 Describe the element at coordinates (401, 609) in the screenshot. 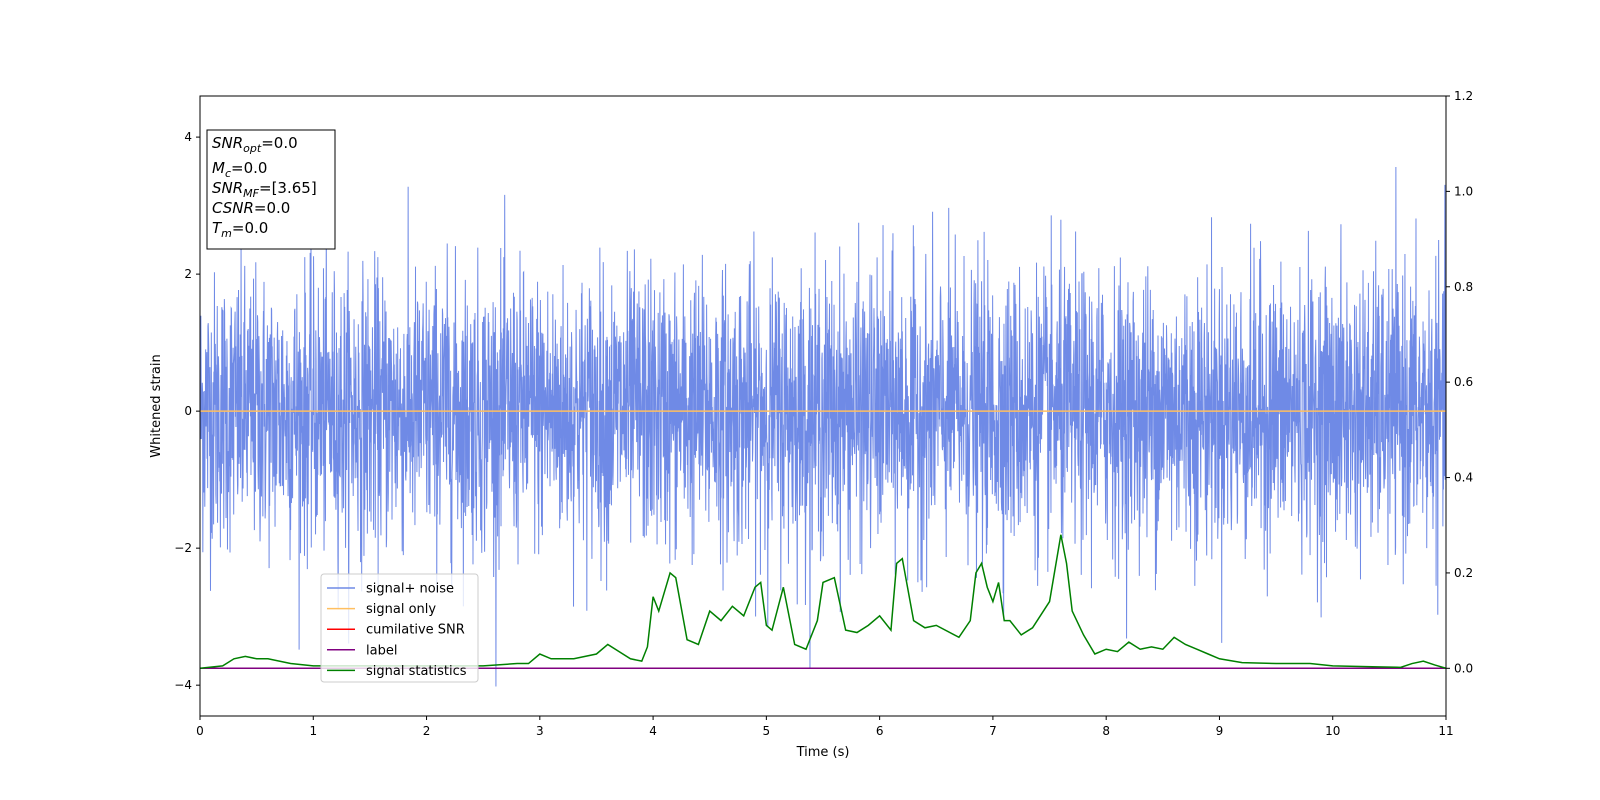

I see `legend-label: signal only` at that location.